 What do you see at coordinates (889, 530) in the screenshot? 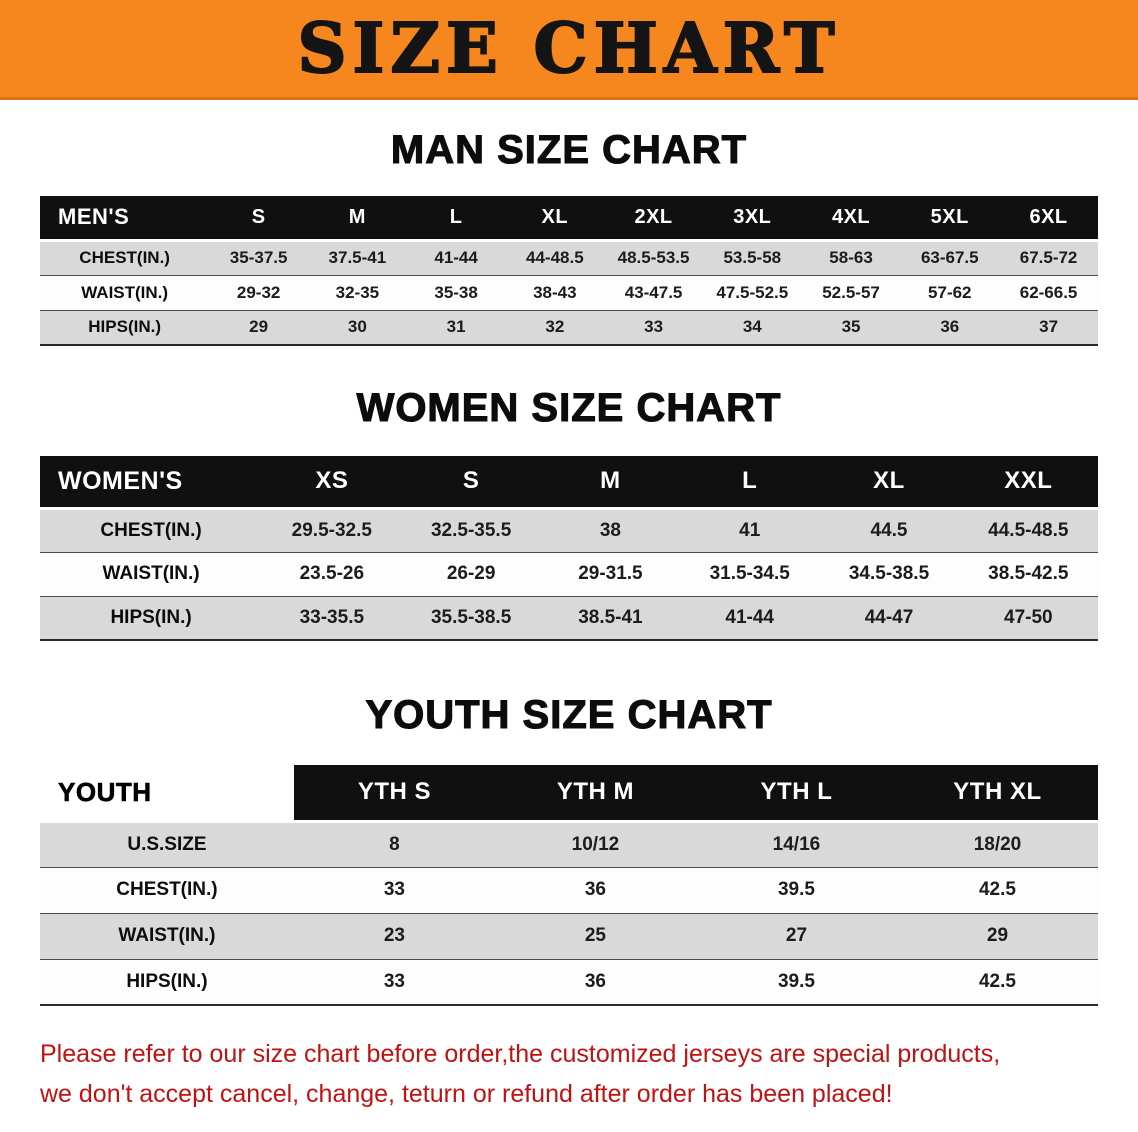
I see `value-cell: 44.5` at bounding box center [889, 530].